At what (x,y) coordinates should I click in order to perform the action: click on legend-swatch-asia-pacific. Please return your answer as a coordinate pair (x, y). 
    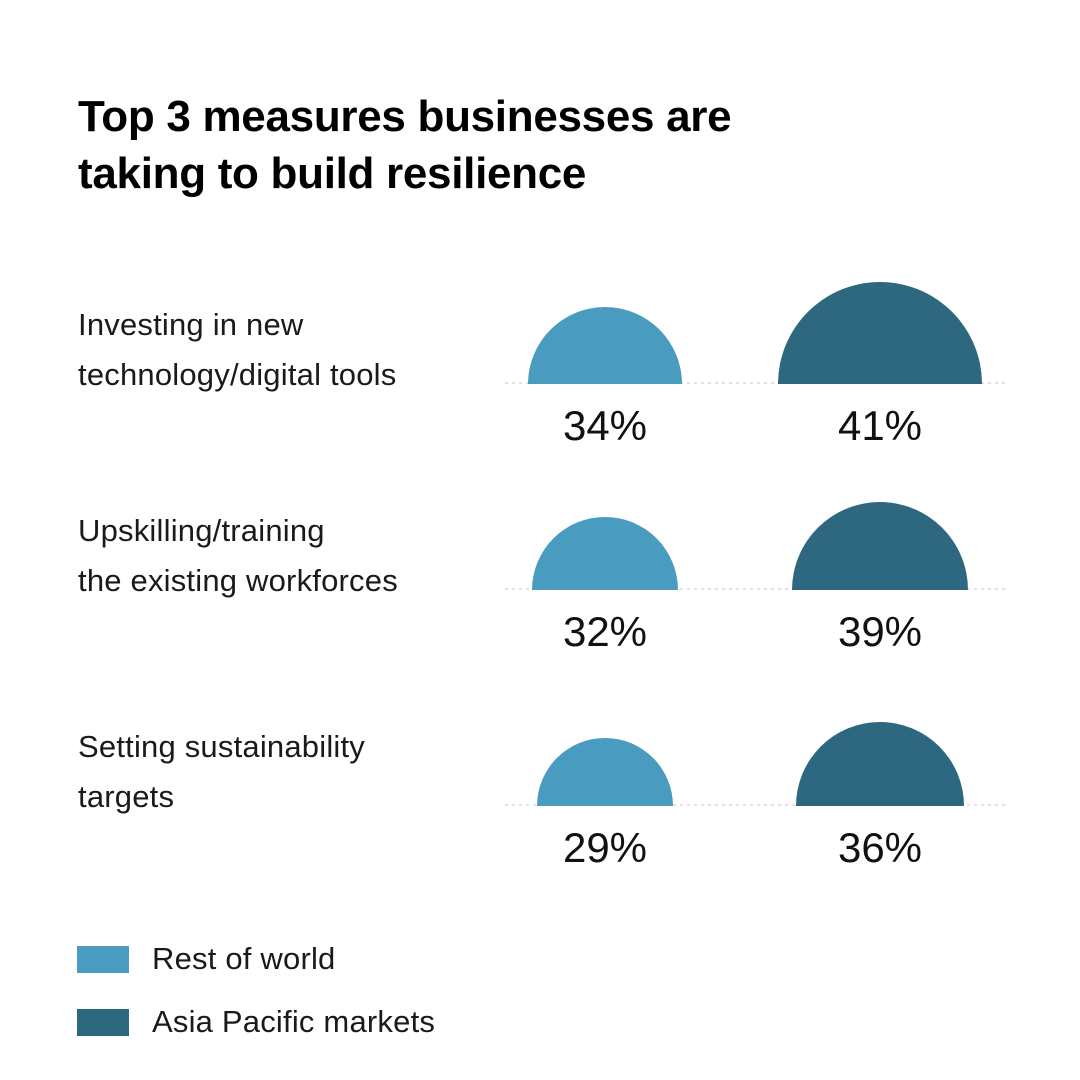
    Looking at the image, I should click on (103, 1022).